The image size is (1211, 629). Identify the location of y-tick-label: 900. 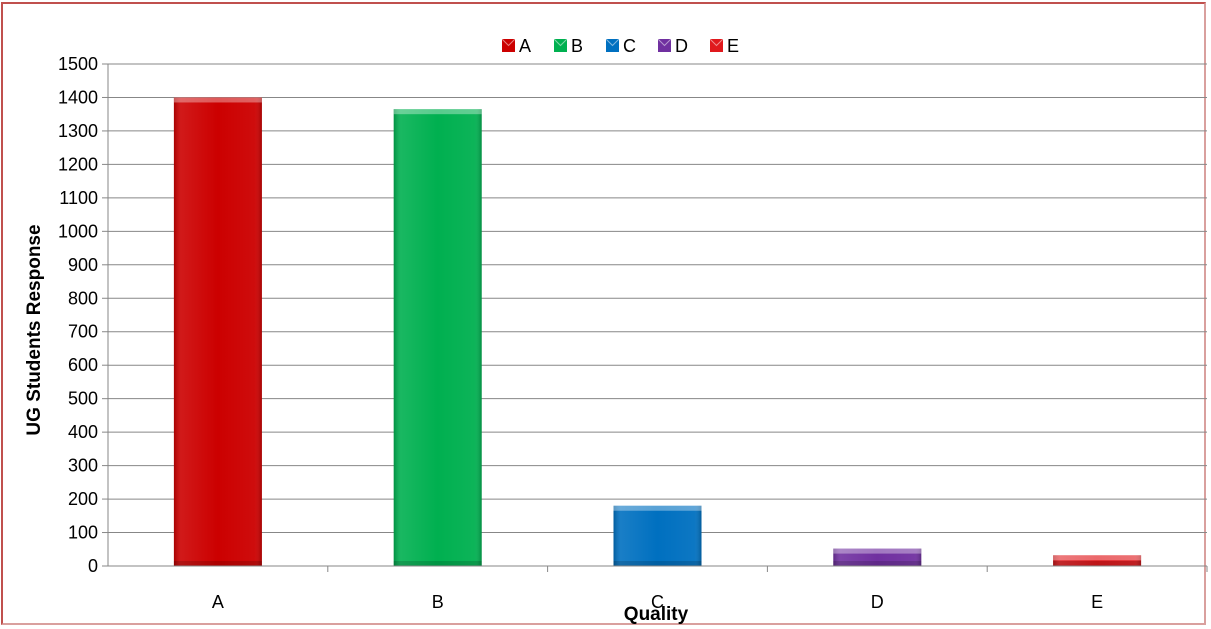
(83, 265).